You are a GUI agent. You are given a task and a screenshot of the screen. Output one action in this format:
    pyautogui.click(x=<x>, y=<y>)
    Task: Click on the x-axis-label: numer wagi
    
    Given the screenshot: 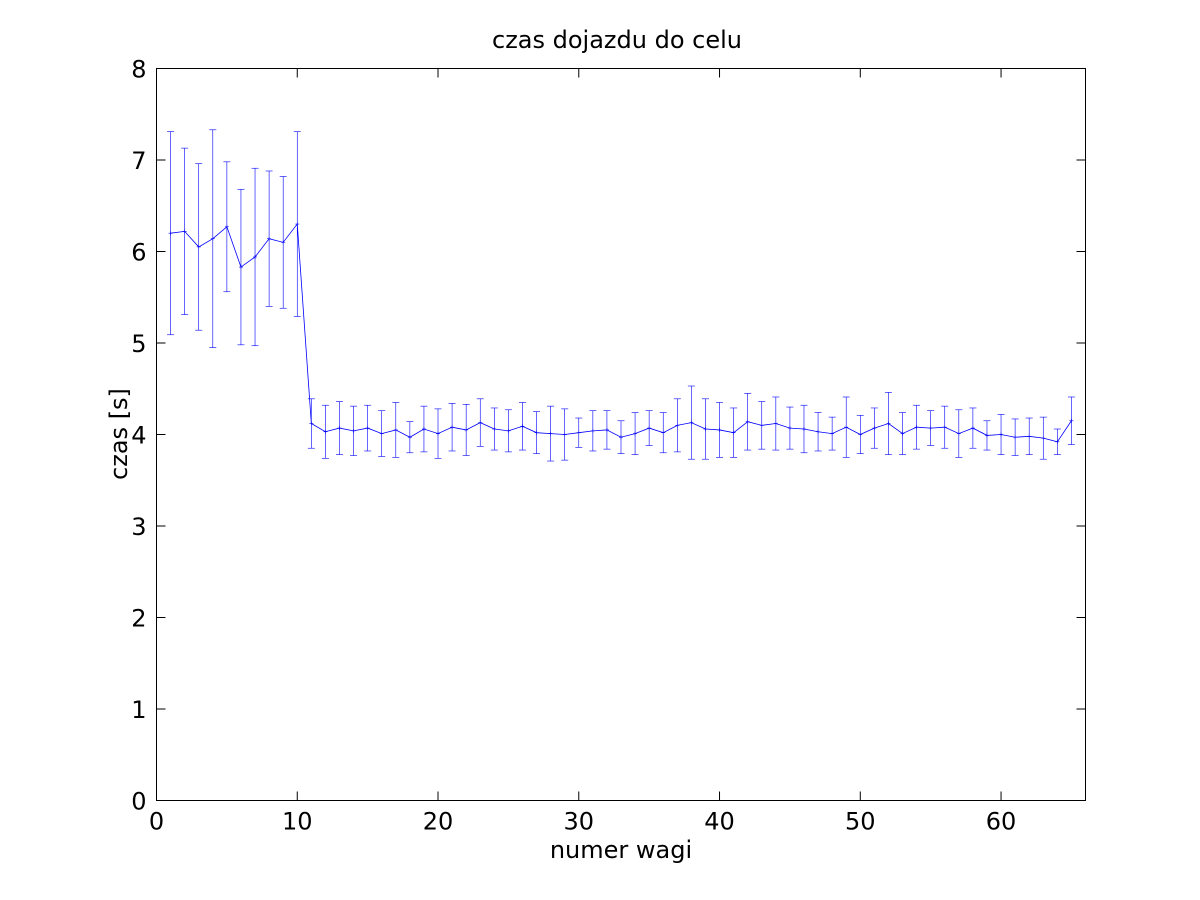 What is the action you would take?
    pyautogui.click(x=621, y=850)
    